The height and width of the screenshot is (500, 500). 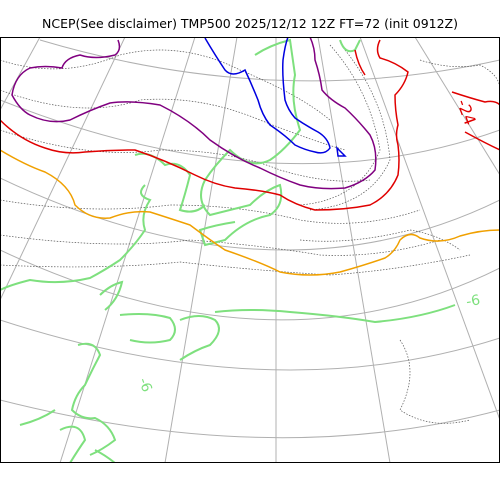 I want to click on contour-label: -24, so click(x=466, y=112).